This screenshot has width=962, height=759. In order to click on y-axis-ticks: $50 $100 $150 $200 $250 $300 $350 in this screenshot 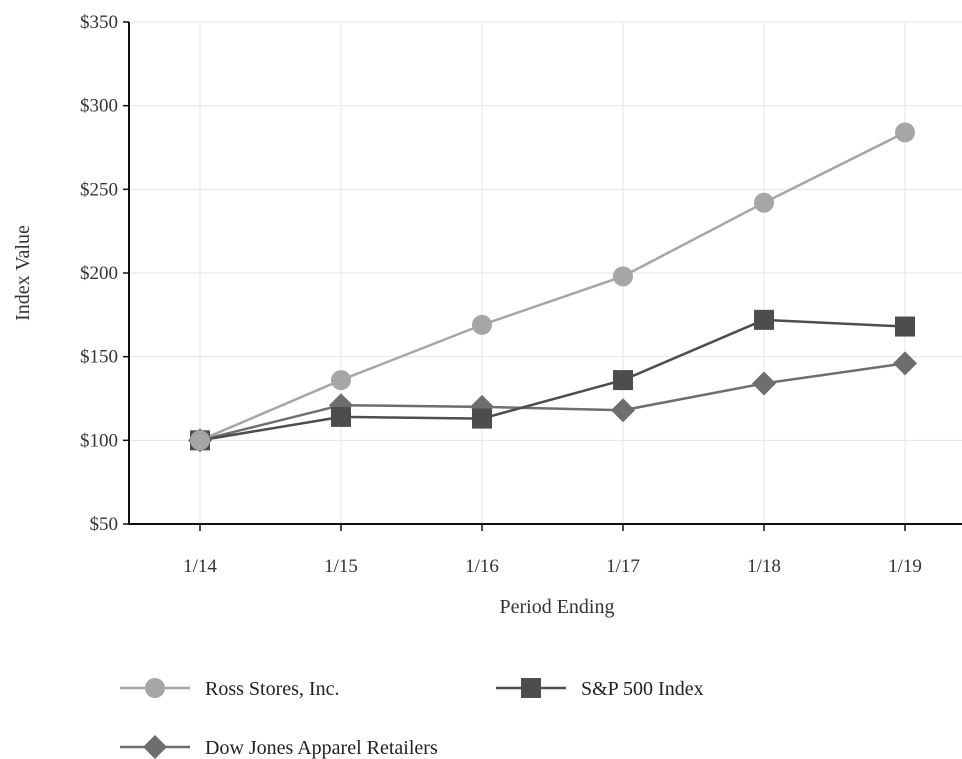, I will do `click(104, 273)`.